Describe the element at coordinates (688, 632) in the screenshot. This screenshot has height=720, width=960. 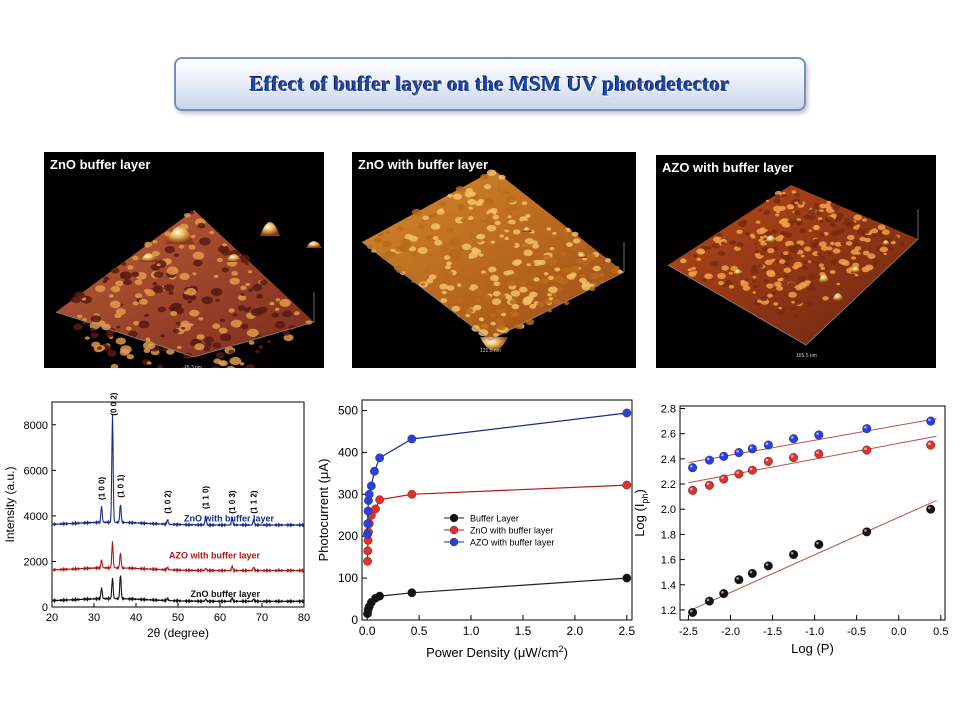
I see `x-tick-label: -2.5` at that location.